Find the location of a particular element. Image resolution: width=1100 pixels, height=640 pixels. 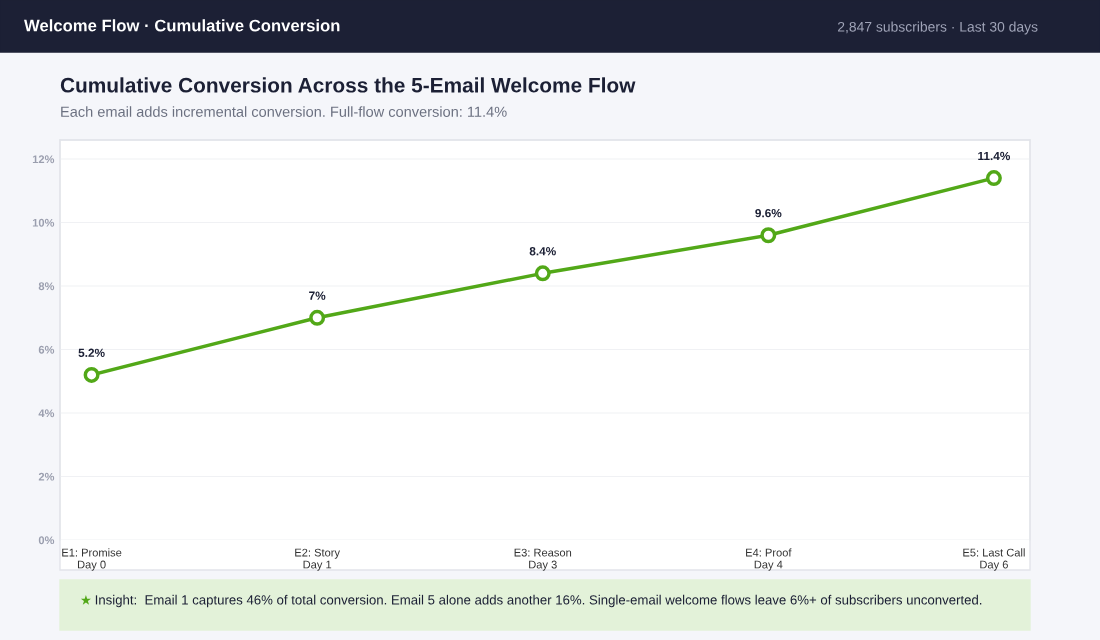

y-tick-label: 6% is located at coordinates (46, 349).